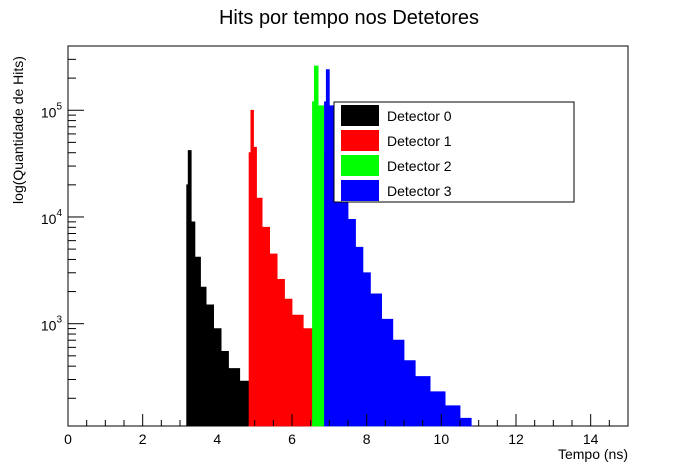  I want to click on legend-label-3: Detector 3, so click(419, 191).